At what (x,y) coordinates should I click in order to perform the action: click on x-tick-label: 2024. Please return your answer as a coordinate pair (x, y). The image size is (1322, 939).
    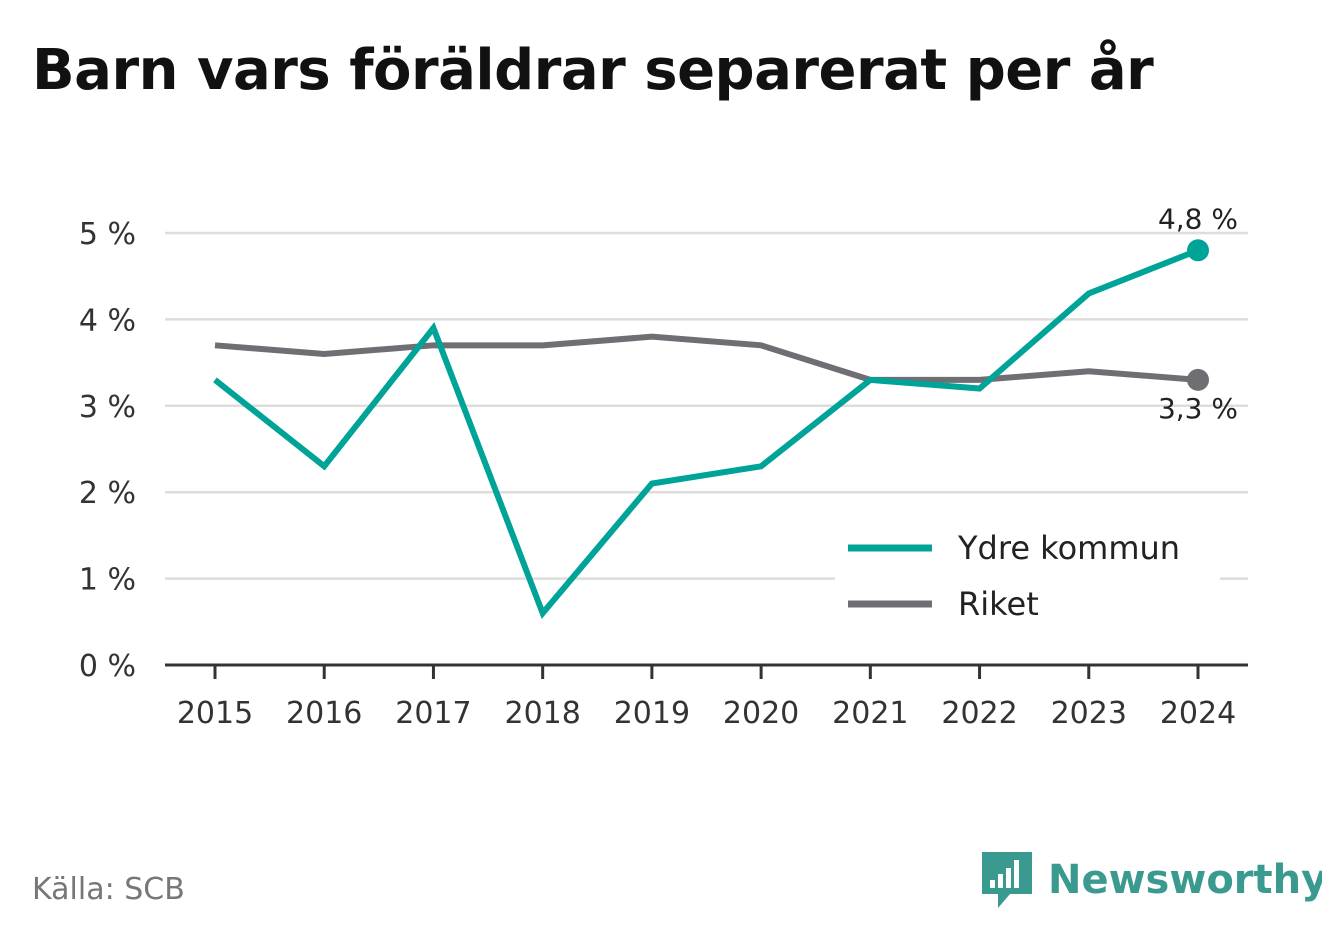
    Looking at the image, I should click on (1198, 713).